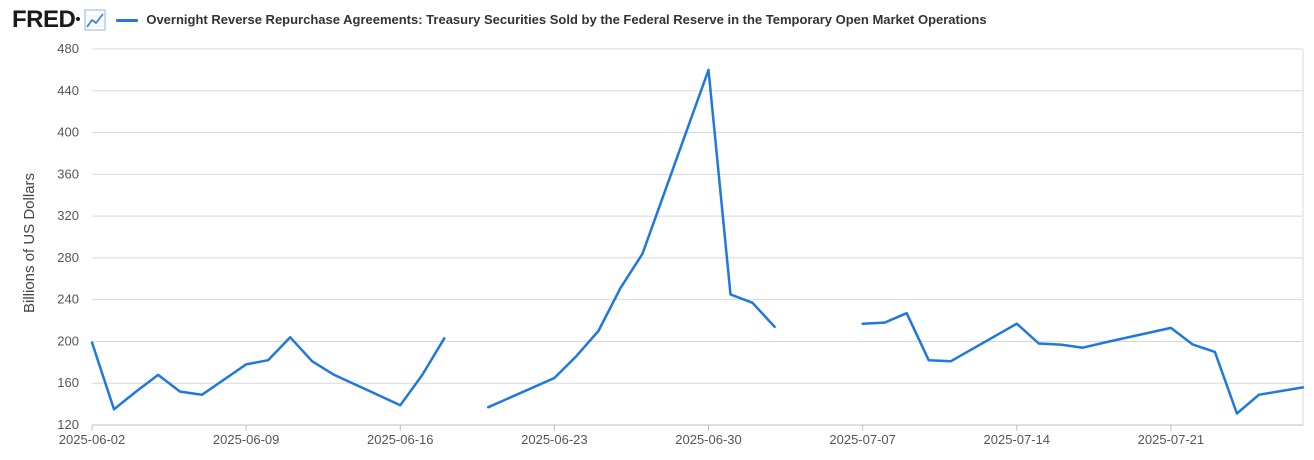  Describe the element at coordinates (136, 392) in the screenshot. I see `data-point: 2025-06-04: 152` at that location.